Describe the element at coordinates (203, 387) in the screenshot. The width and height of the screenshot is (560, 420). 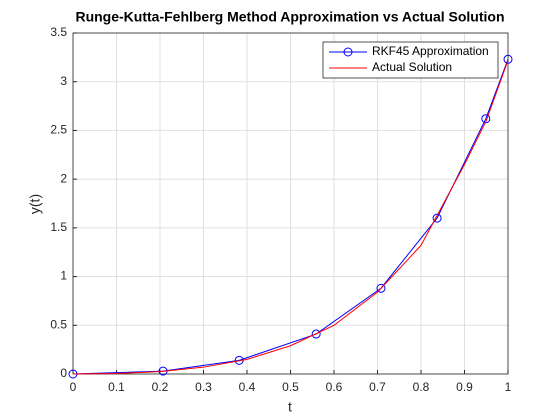
I see `x-tick-label: 0.3` at that location.